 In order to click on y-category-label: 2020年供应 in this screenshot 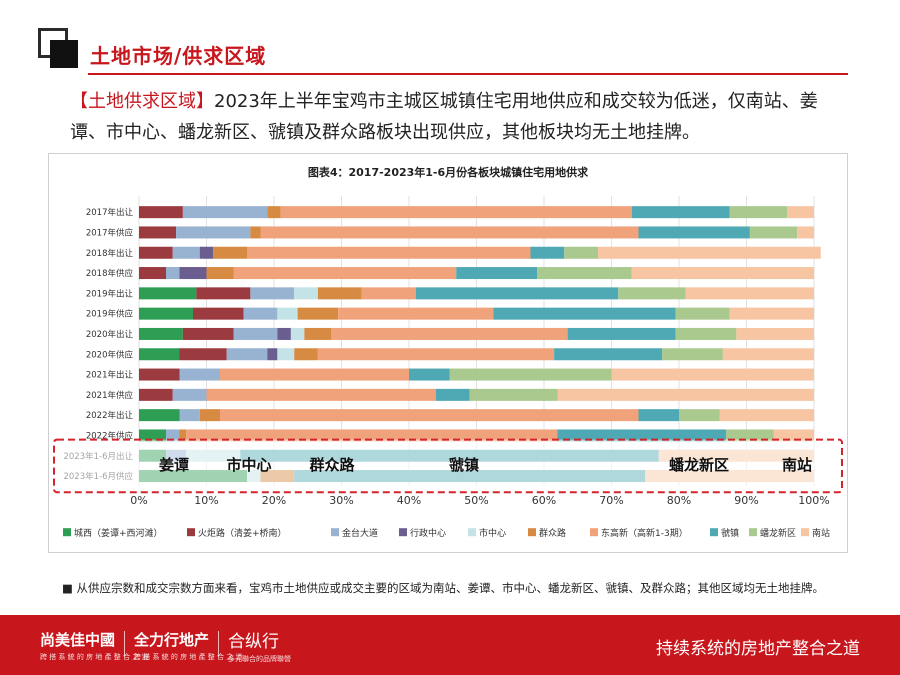, I will do `click(110, 354)`.